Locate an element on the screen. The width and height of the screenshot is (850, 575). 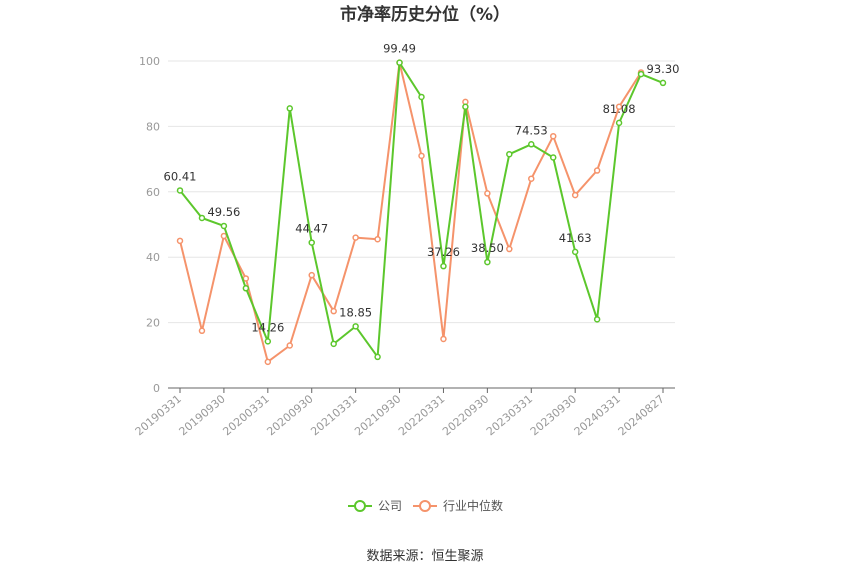
legend-label-industry: 行业中位数 is located at coordinates (473, 505).